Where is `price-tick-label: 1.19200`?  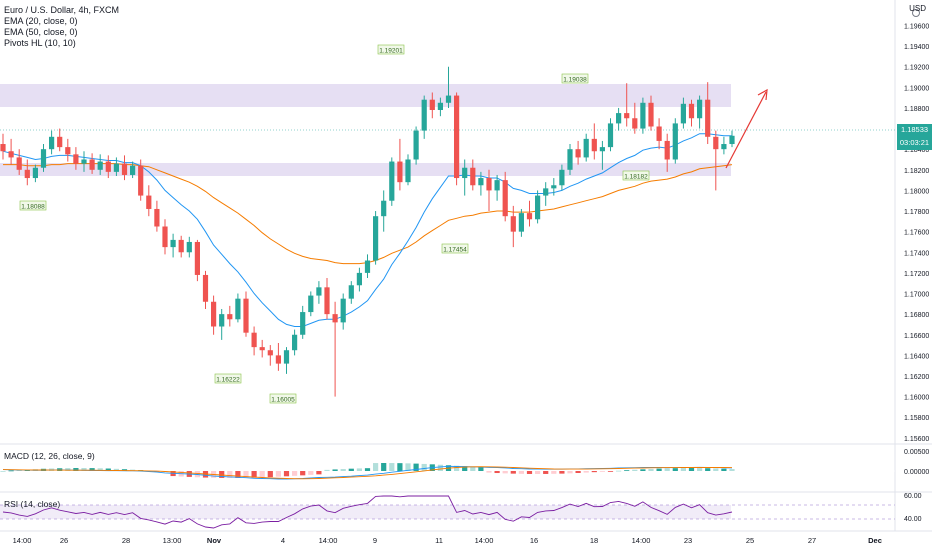
price-tick-label: 1.19200 is located at coordinates (916, 68).